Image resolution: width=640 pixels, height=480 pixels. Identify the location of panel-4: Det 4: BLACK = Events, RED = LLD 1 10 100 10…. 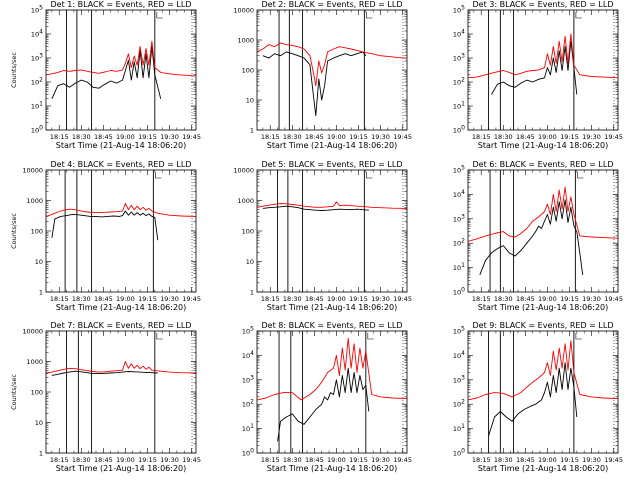
(105, 236).